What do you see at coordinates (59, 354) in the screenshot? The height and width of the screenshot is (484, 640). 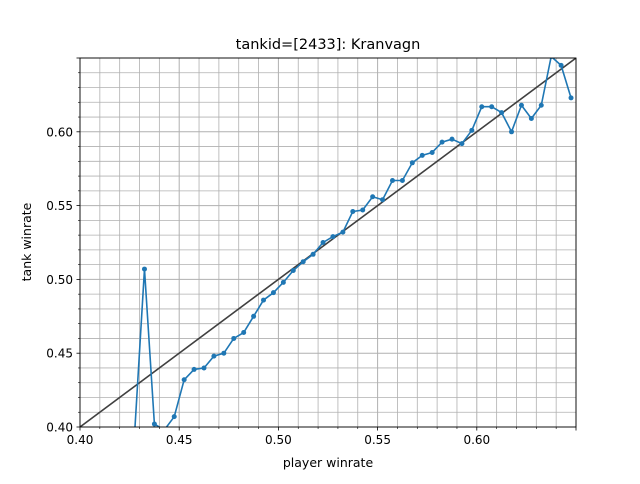 I see `y-tick-label: 0.45` at bounding box center [59, 354].